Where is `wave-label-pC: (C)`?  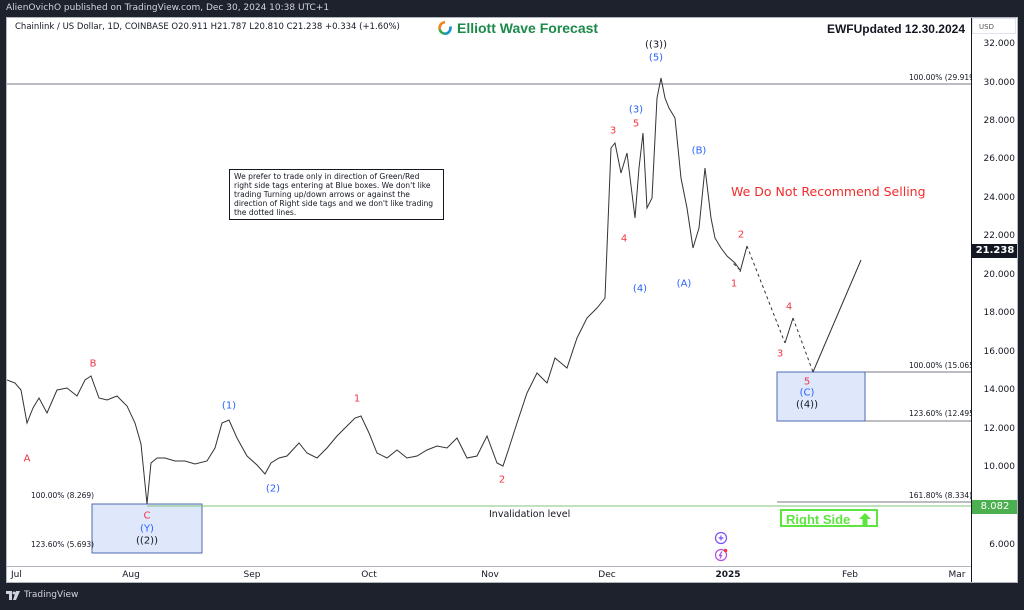
wave-label-pC: (C) is located at coordinates (807, 393).